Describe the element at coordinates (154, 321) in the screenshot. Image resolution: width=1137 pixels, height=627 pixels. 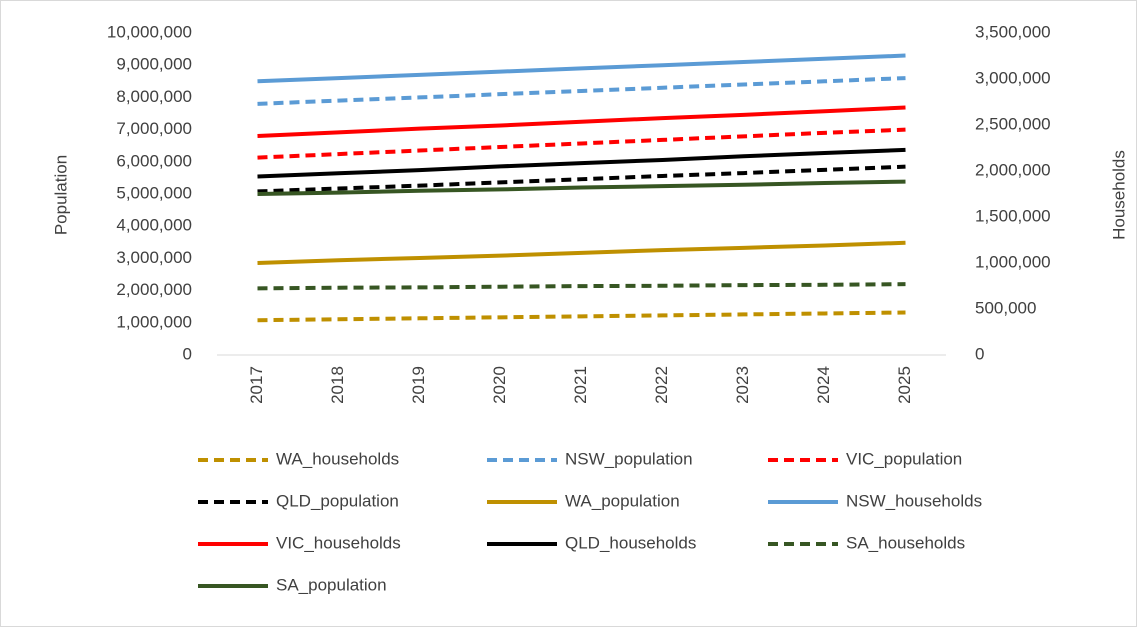
I see `y-tick-label: 1,000,000` at that location.